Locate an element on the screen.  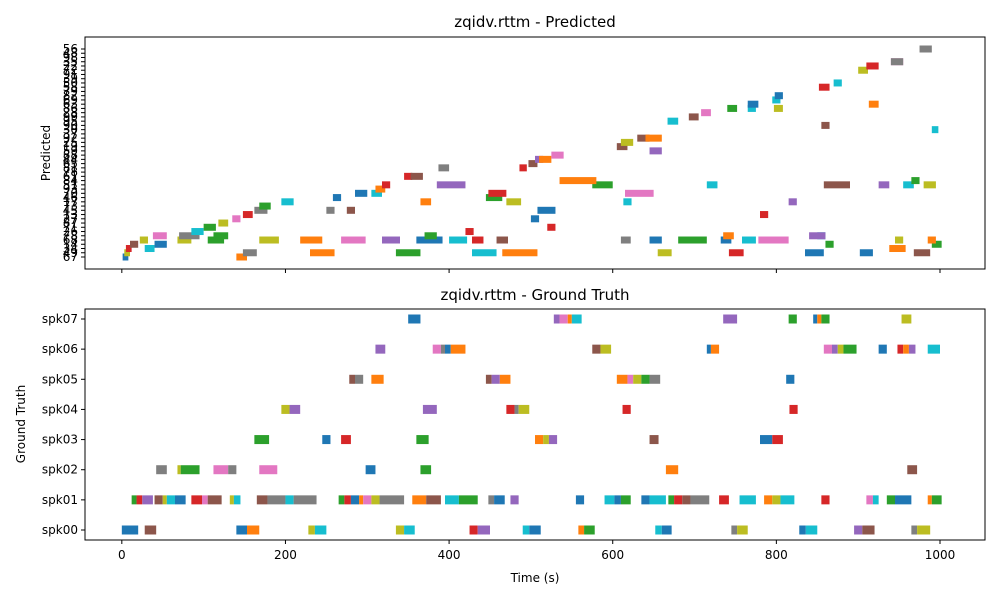
predicted-ytick-label: 51 is located at coordinates (70, 185).